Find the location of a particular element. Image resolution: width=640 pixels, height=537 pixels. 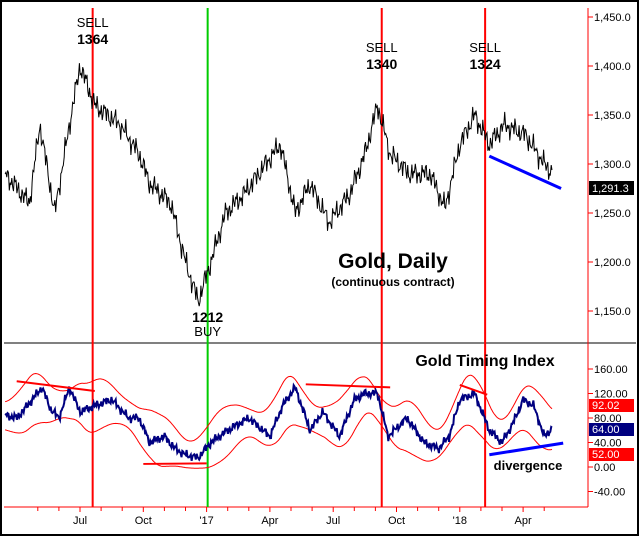

upper-band-box is located at coordinates (611, 405).